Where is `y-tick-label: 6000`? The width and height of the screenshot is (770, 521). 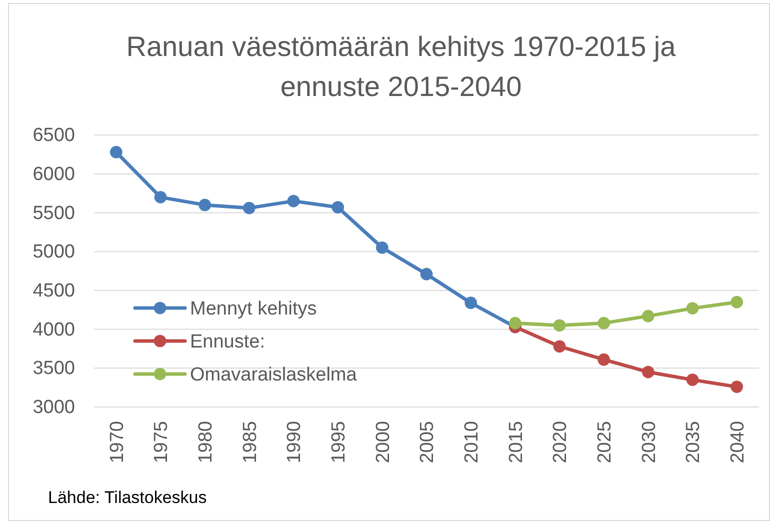
y-tick-label: 6000 is located at coordinates (53, 174).